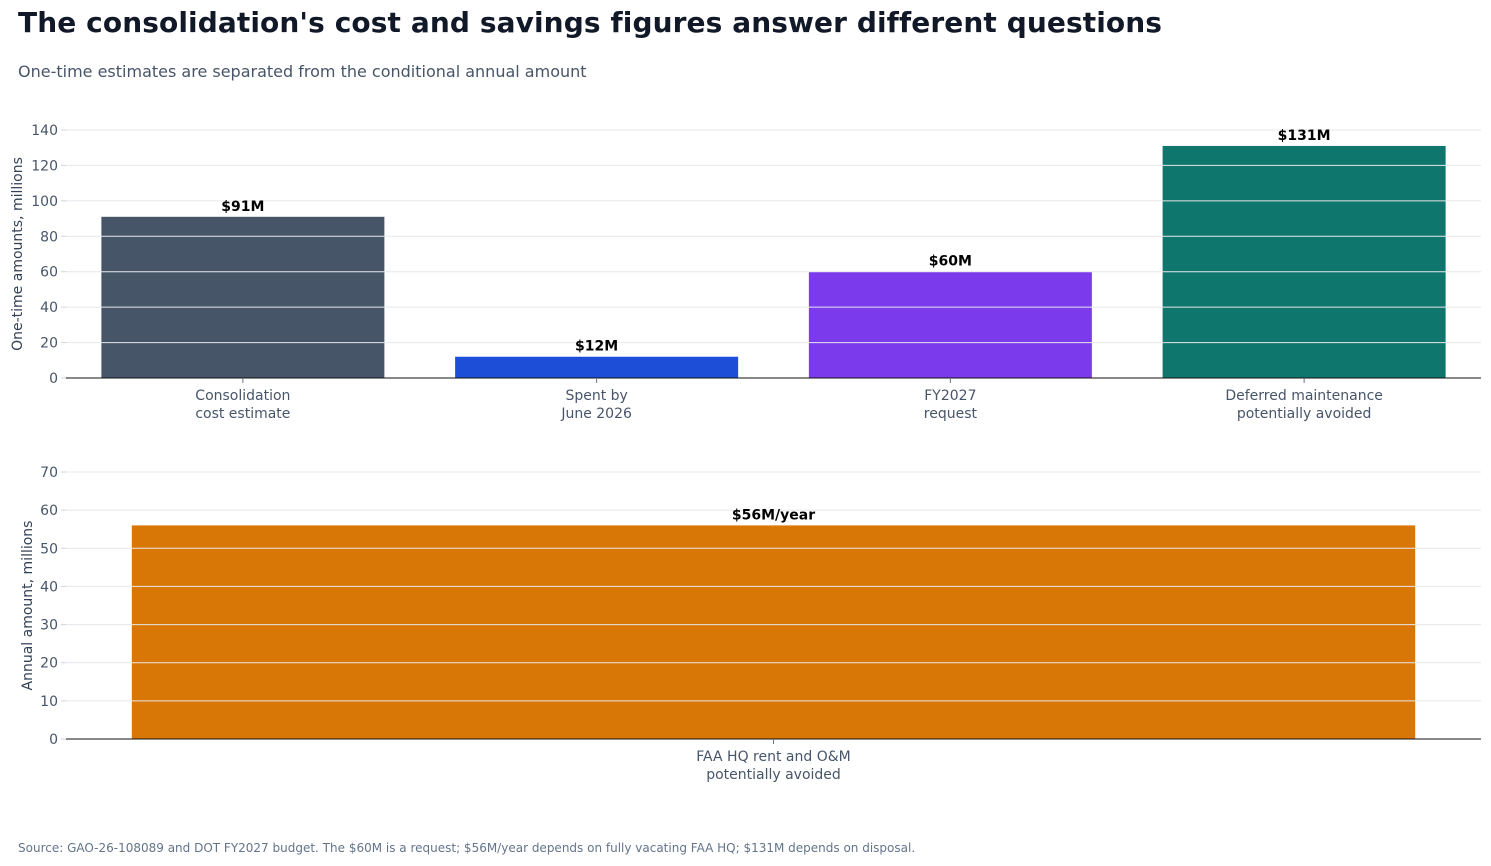 This screenshot has height=866, width=1491. What do you see at coordinates (1304, 136) in the screenshot?
I see `data-label: $131M` at bounding box center [1304, 136].